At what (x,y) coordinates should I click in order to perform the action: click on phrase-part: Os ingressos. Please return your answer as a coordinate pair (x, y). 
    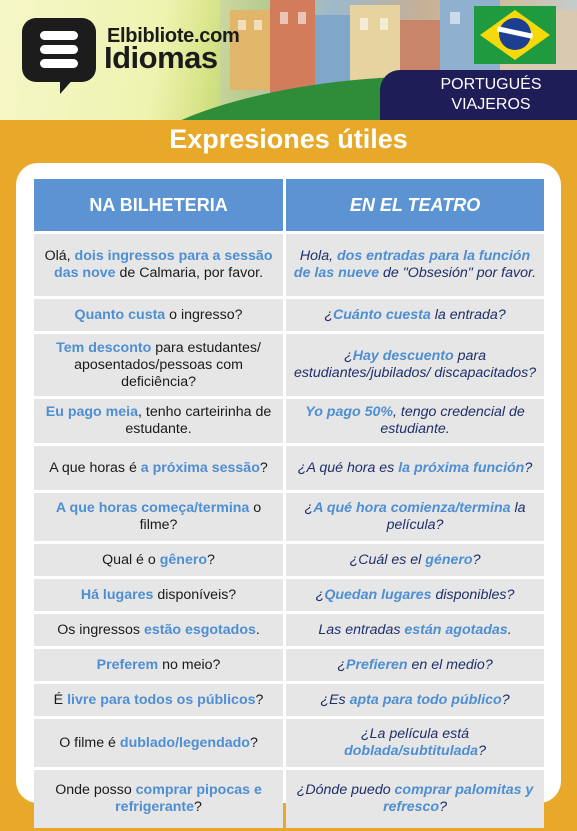
    Looking at the image, I should click on (100, 629).